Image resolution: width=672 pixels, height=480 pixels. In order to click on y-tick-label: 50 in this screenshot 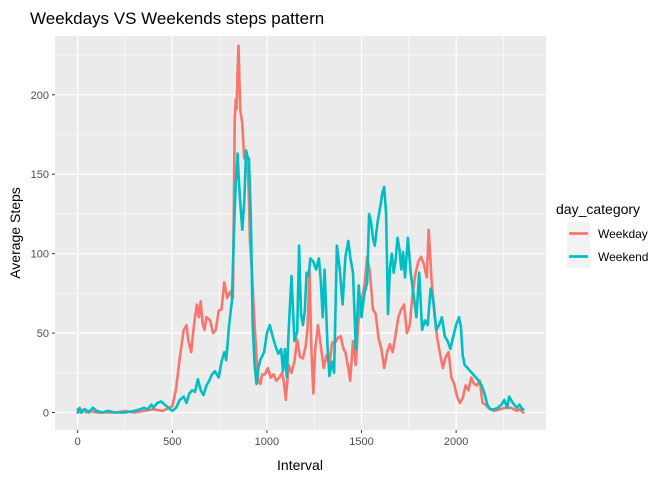, I will do `click(43, 334)`.